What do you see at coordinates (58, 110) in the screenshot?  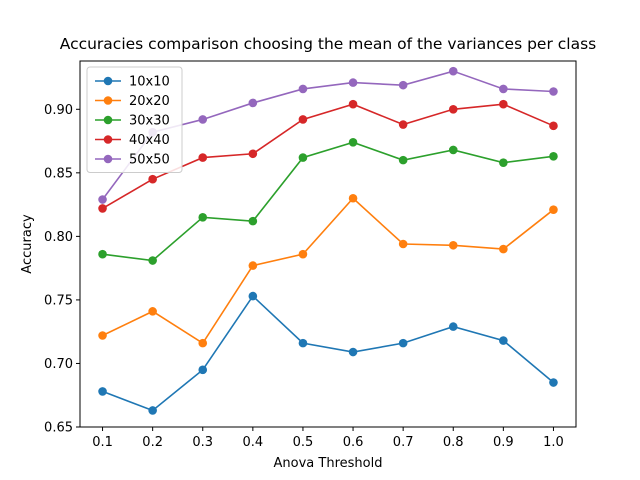 I see `y-tick-label: 0.90` at bounding box center [58, 110].